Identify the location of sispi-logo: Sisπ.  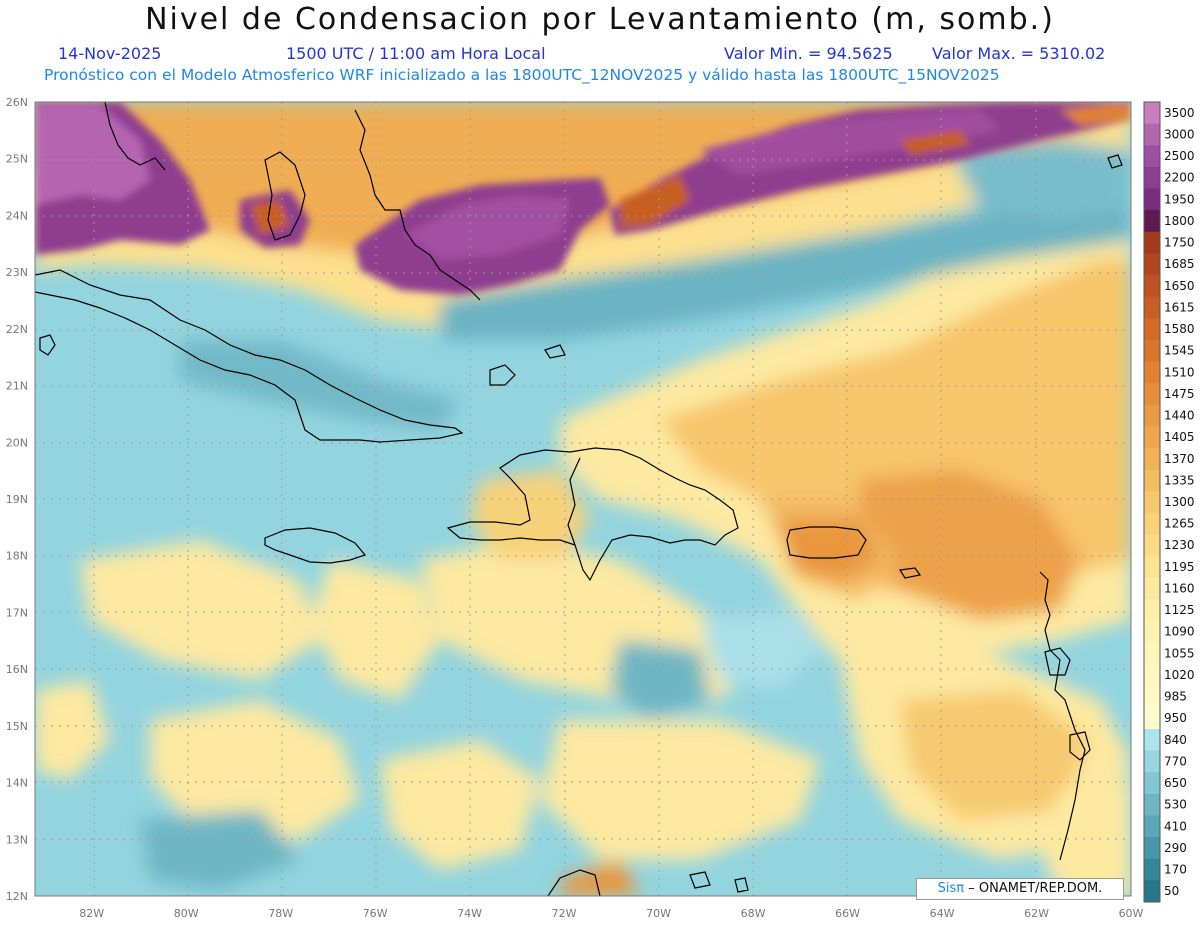
(951, 888).